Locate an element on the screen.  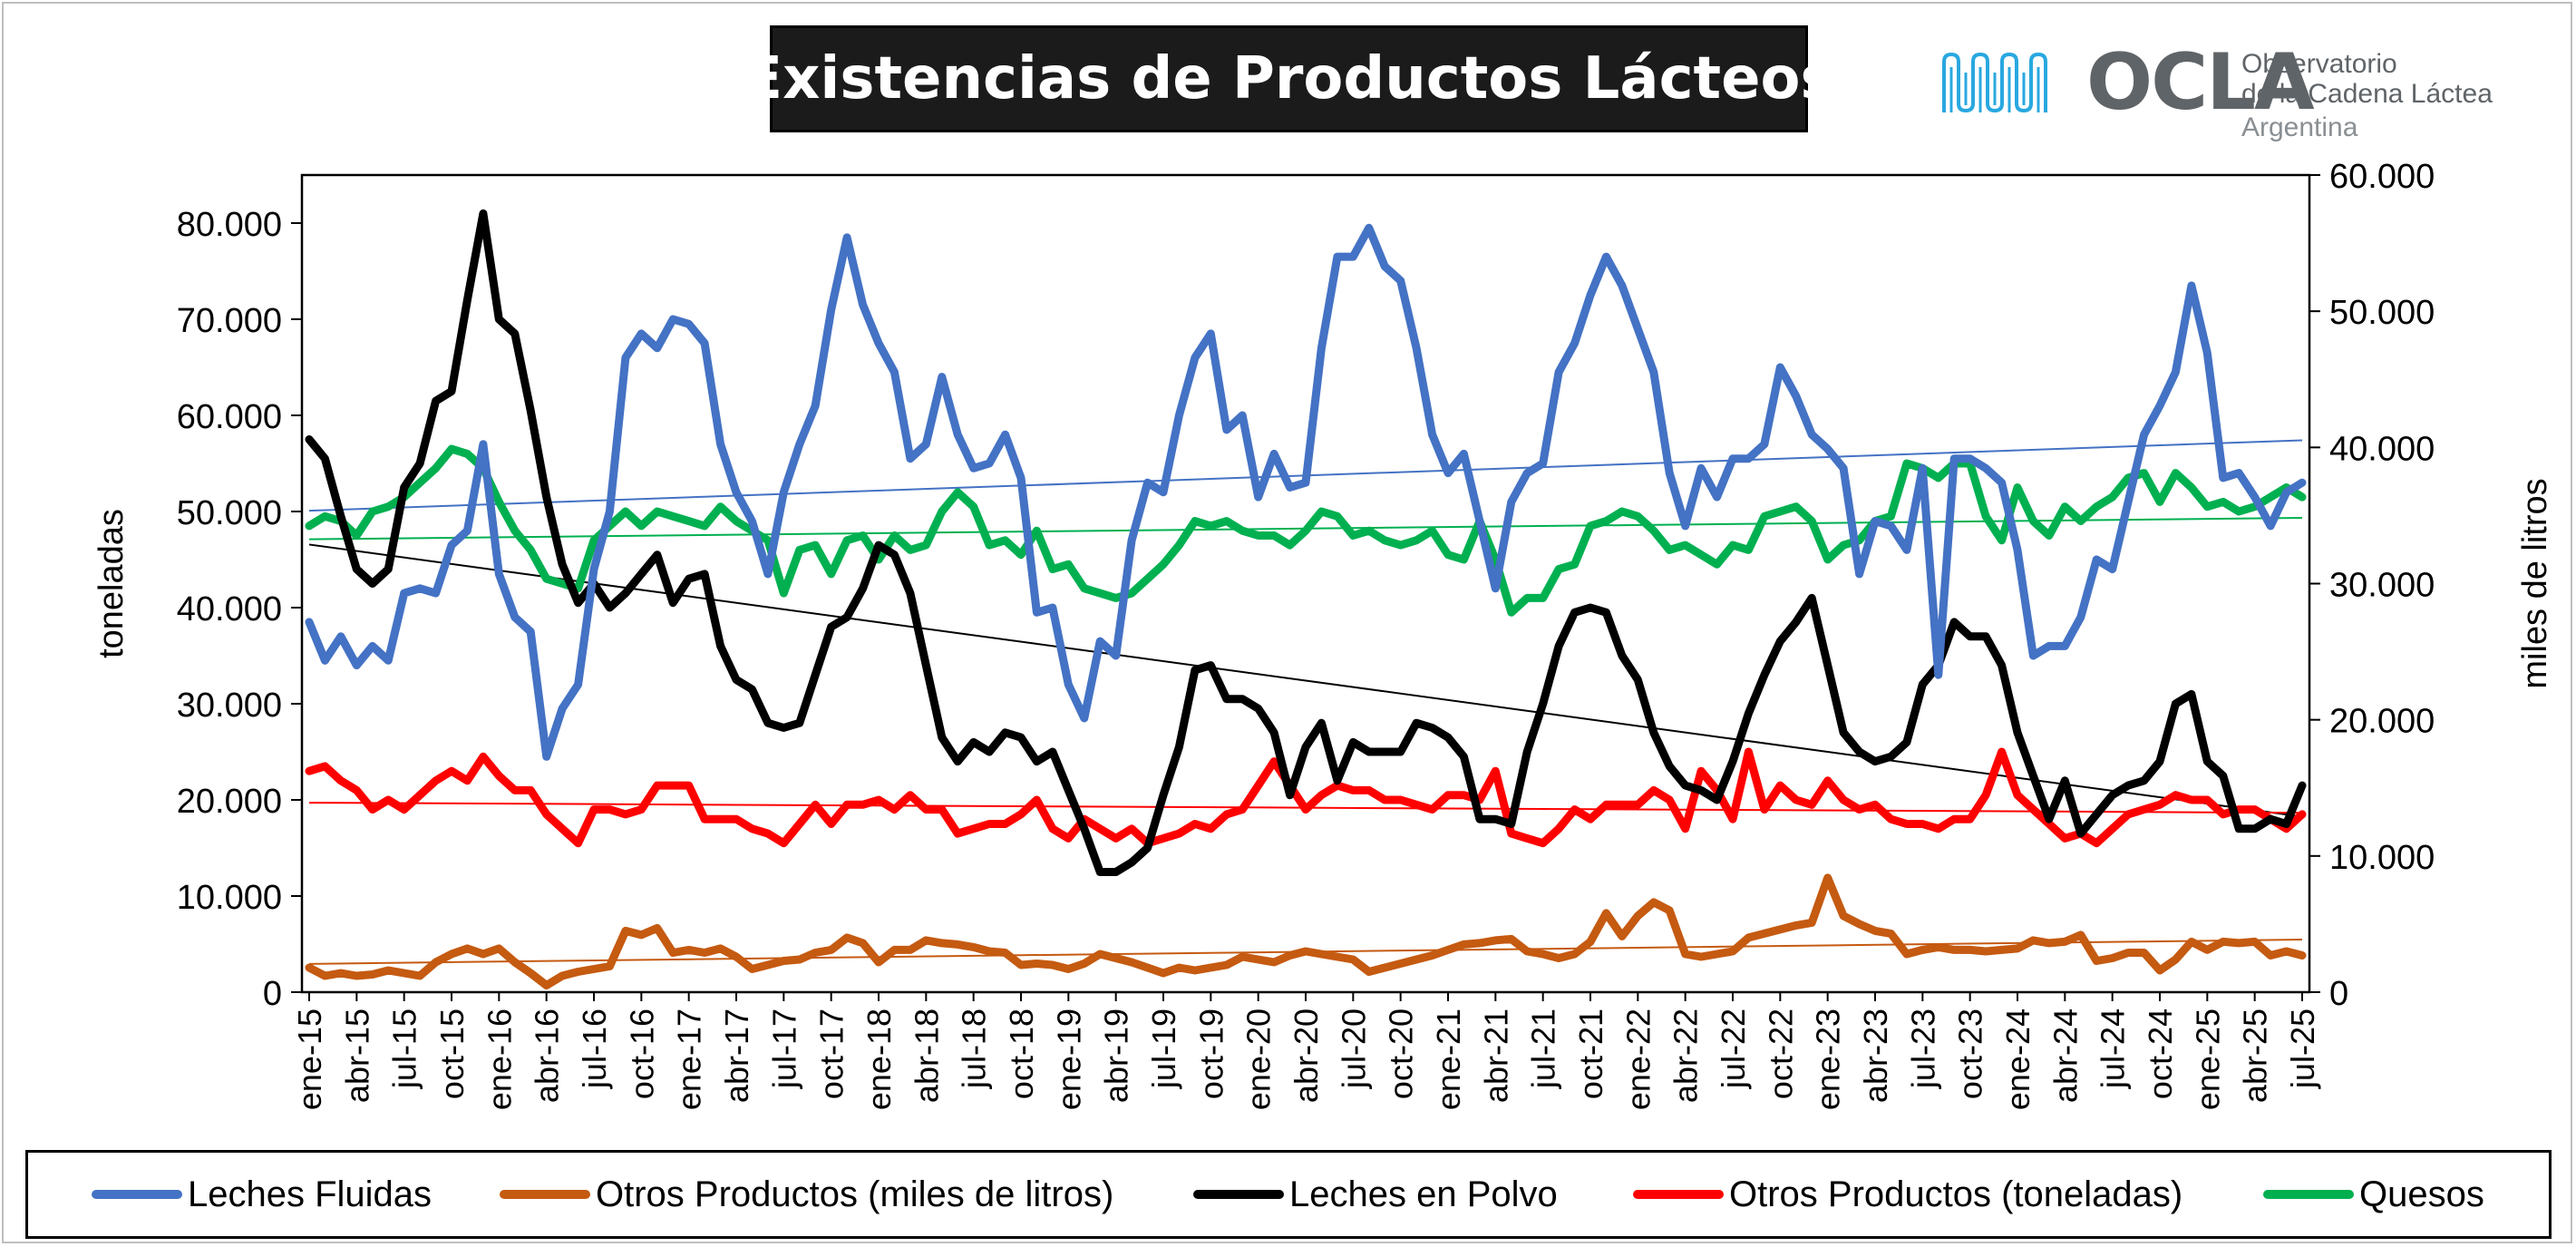
x-tick-label: ene-16 is located at coordinates (499, 1059).